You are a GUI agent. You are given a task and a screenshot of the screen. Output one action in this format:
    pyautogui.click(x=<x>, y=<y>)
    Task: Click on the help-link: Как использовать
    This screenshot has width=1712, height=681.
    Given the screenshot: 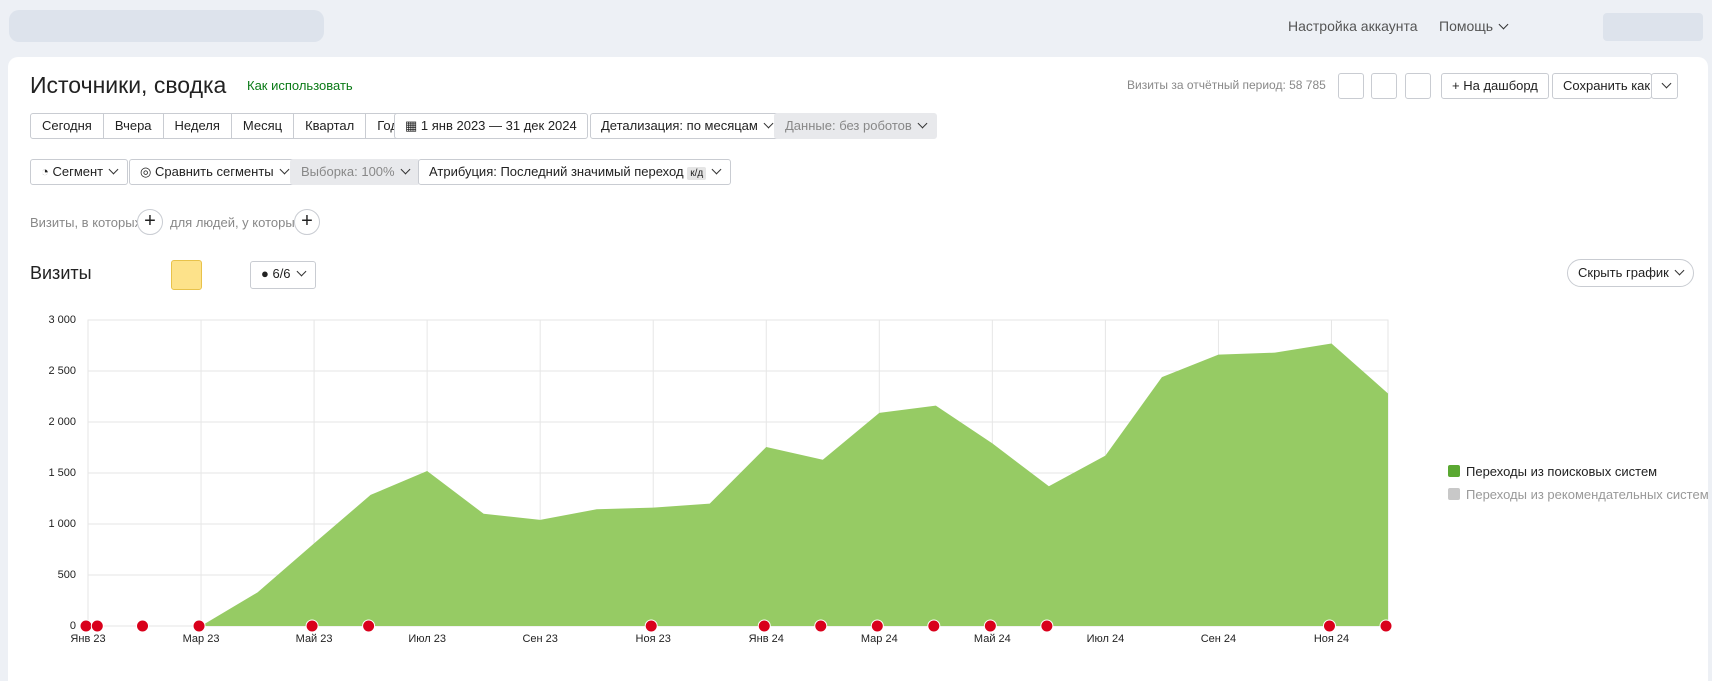 What is the action you would take?
    pyautogui.click(x=300, y=85)
    